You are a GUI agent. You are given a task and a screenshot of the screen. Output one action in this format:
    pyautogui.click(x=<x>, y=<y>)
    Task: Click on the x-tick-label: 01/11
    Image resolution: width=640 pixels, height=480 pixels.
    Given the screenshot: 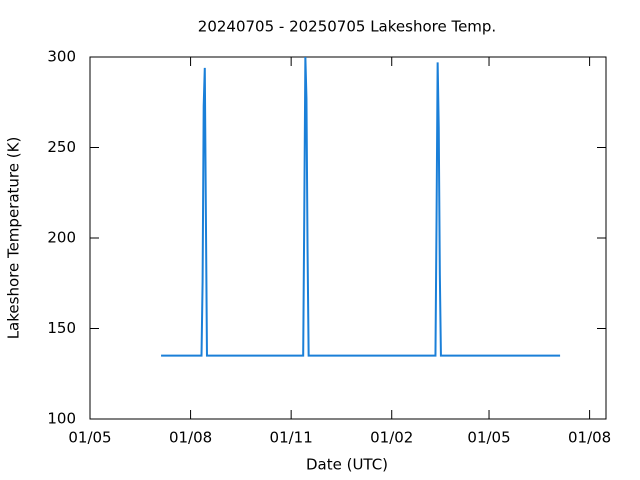 What is the action you would take?
    pyautogui.click(x=291, y=438)
    